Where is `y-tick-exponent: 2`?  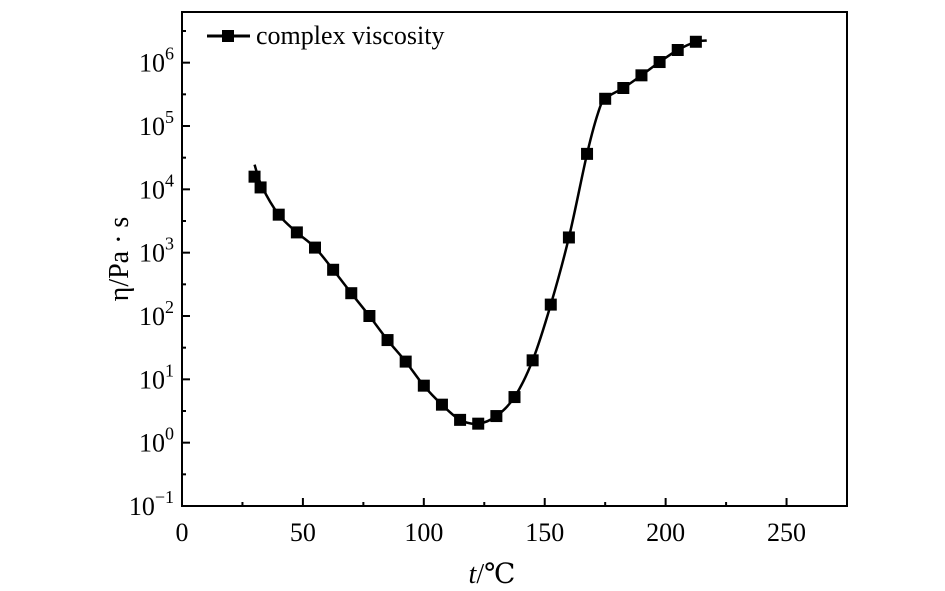 y-tick-exponent: 2 is located at coordinates (169, 307).